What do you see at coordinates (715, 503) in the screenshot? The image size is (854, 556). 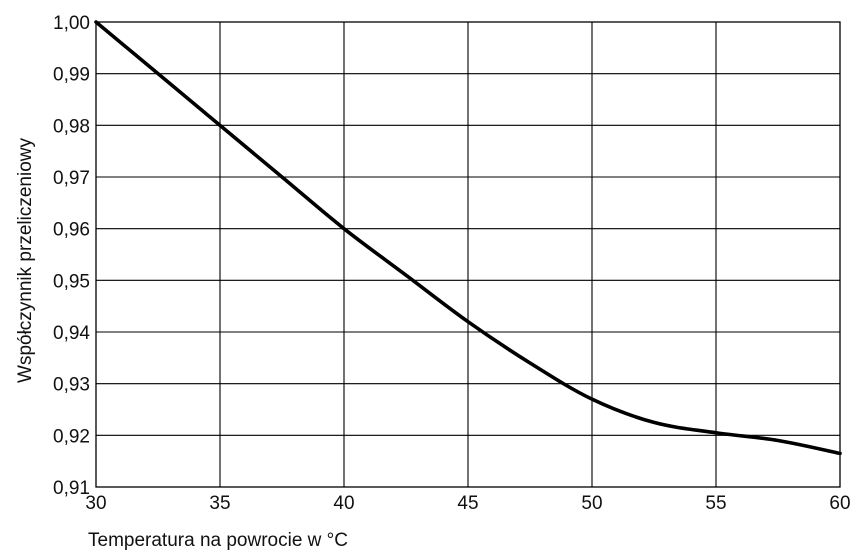 I see `x-tick-label: 55` at bounding box center [715, 503].